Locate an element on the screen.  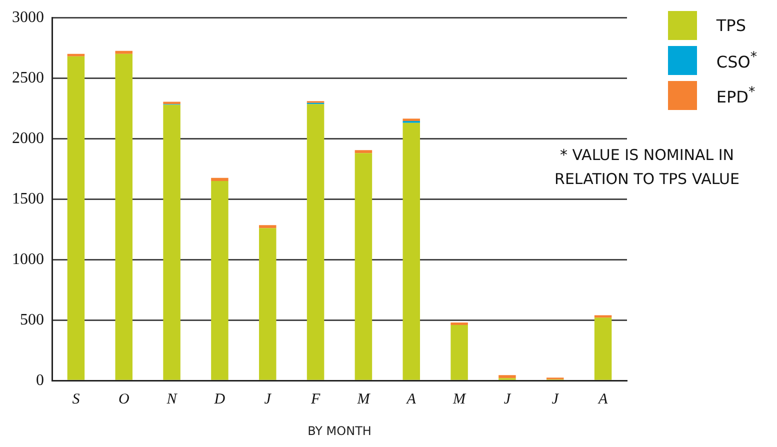
legend-label: CSO$^{*}$ is located at coordinates (736, 61).